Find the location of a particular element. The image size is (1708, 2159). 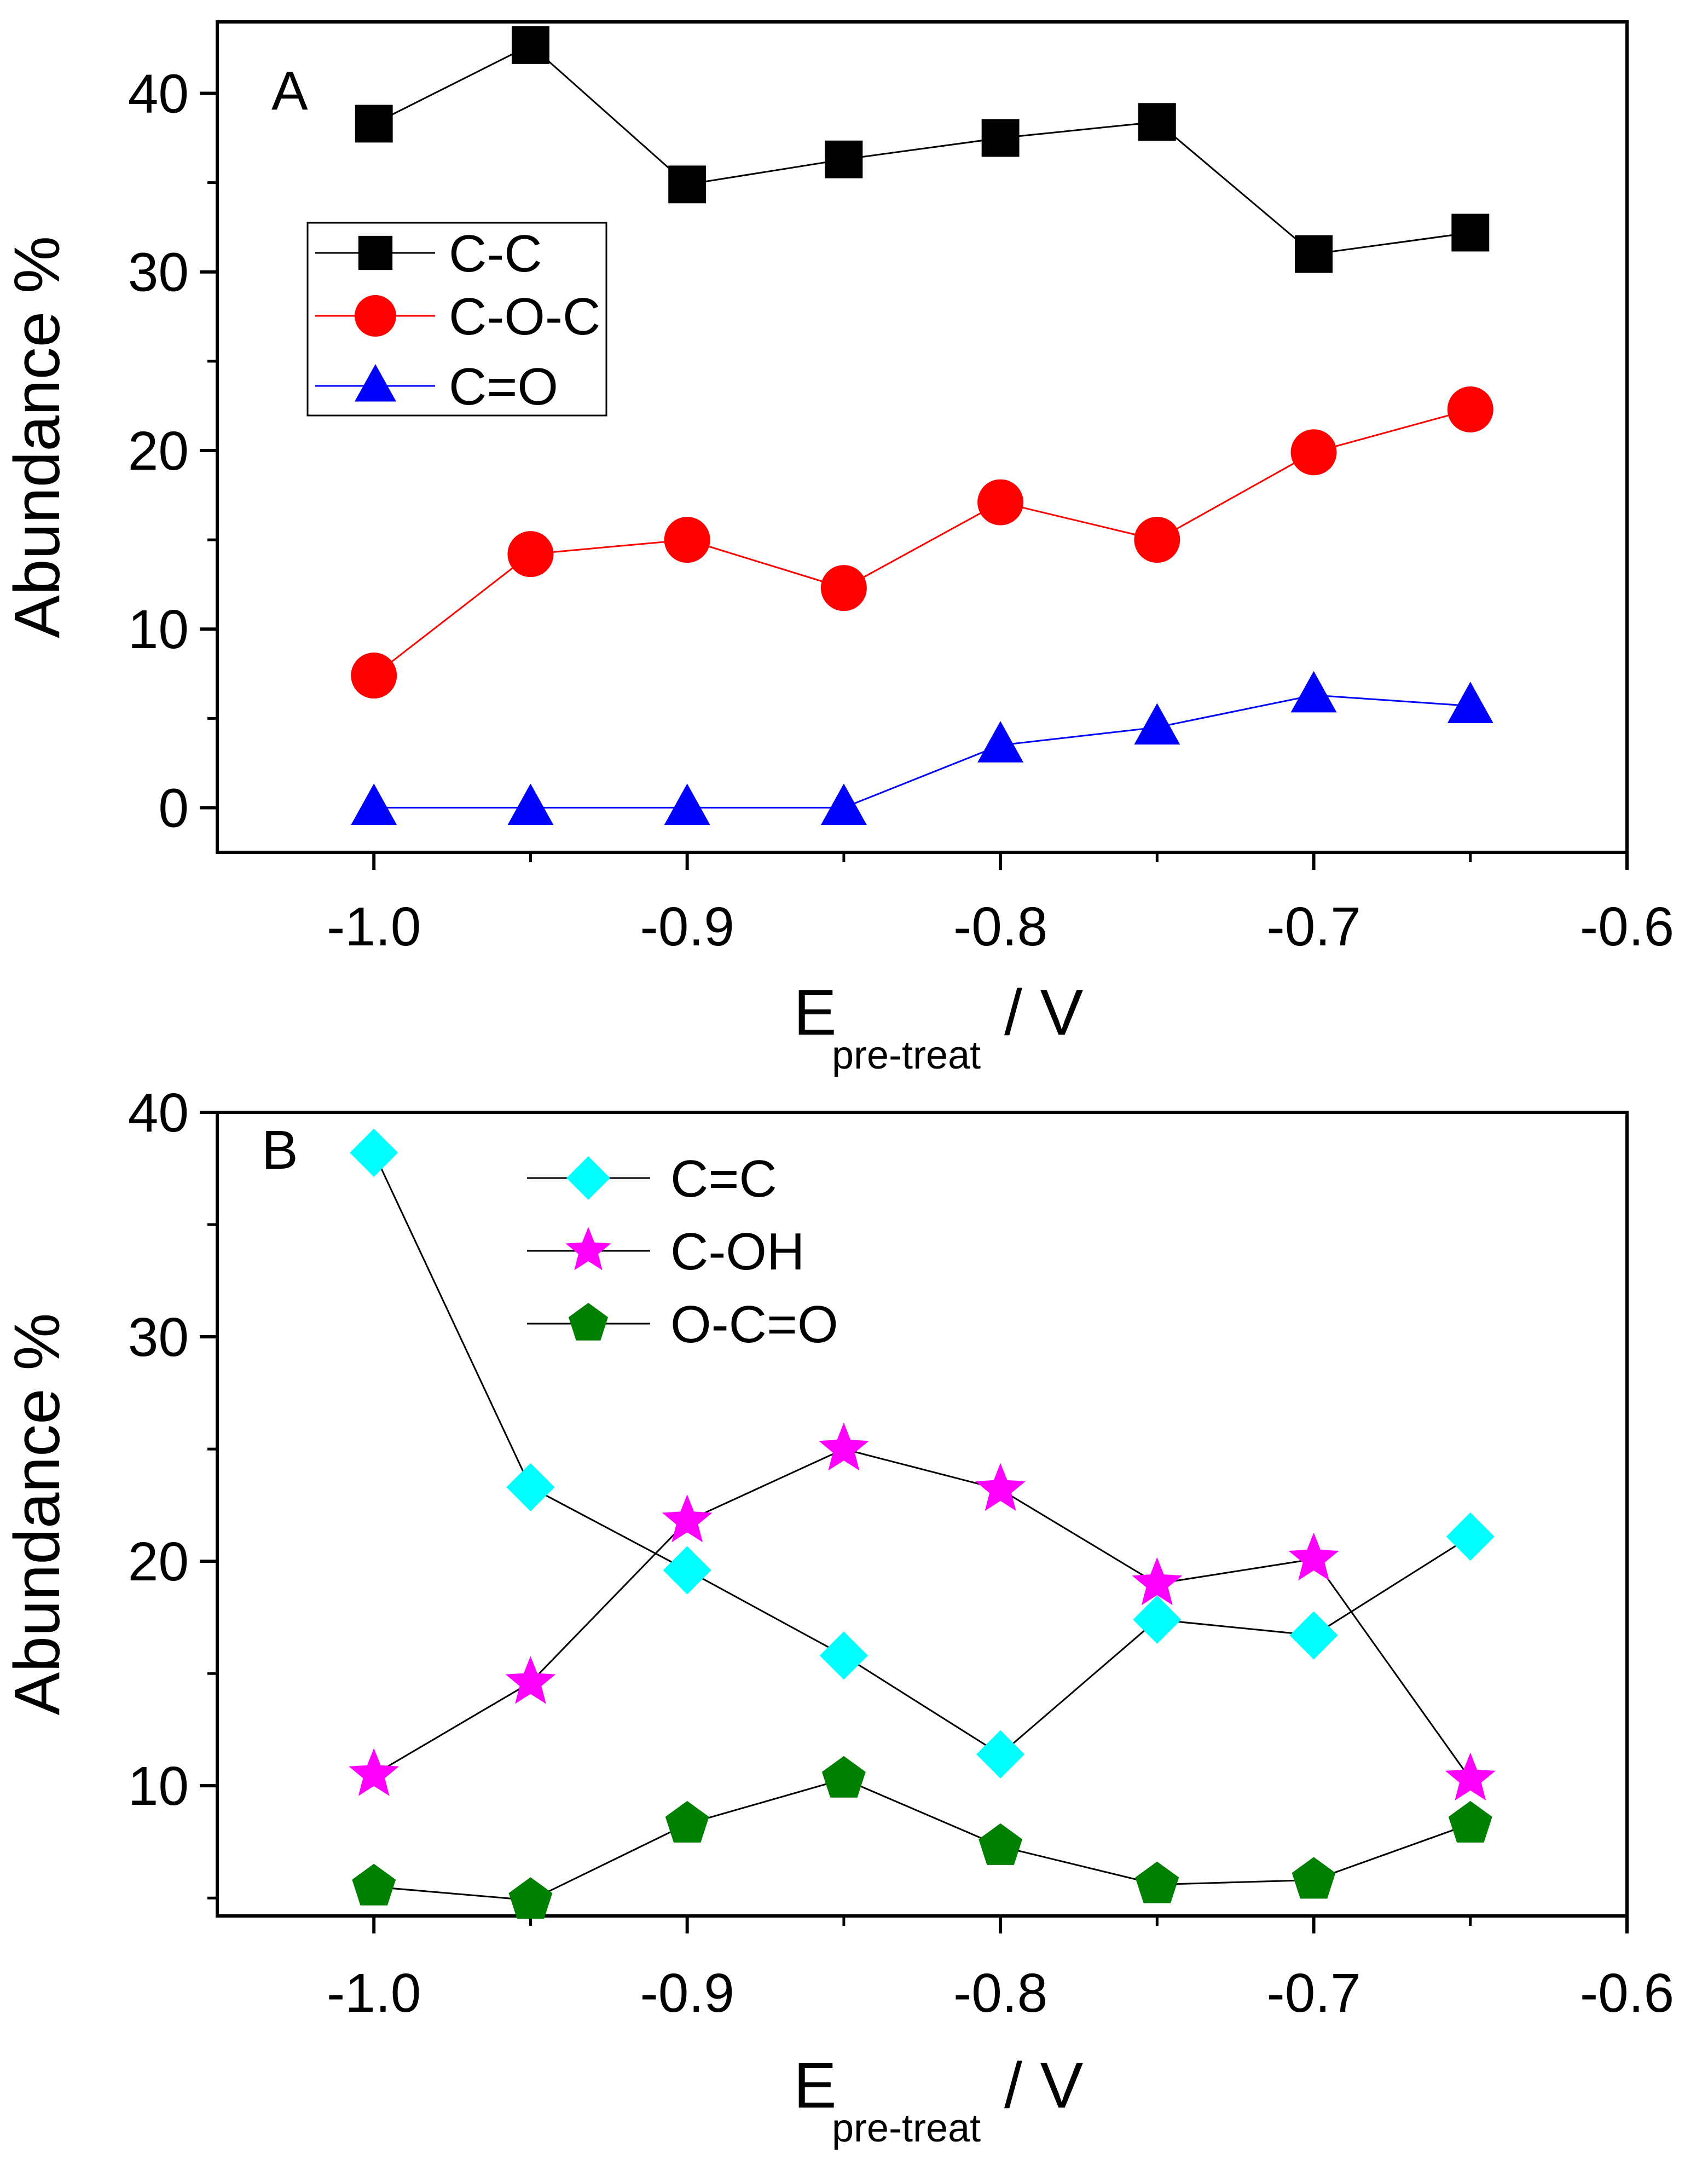

series-line-C-O-C is located at coordinates (922, 542).